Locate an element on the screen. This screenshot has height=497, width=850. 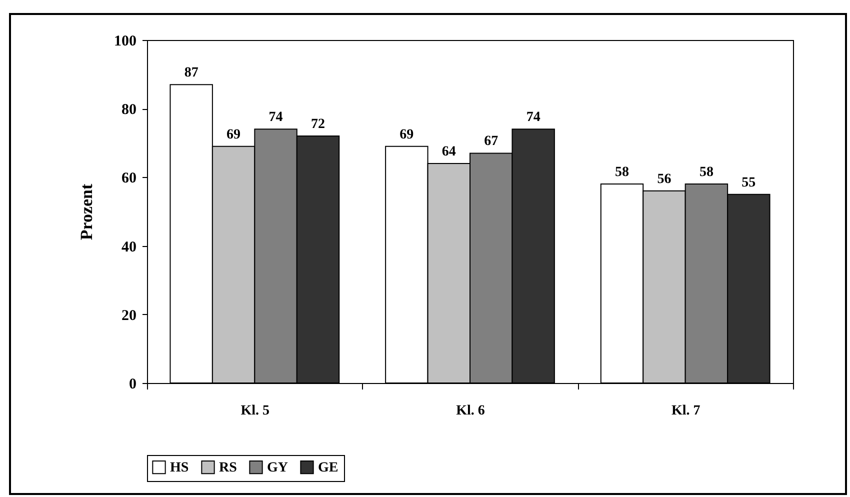
y-axis-title: Prozent is located at coordinates (86, 212).